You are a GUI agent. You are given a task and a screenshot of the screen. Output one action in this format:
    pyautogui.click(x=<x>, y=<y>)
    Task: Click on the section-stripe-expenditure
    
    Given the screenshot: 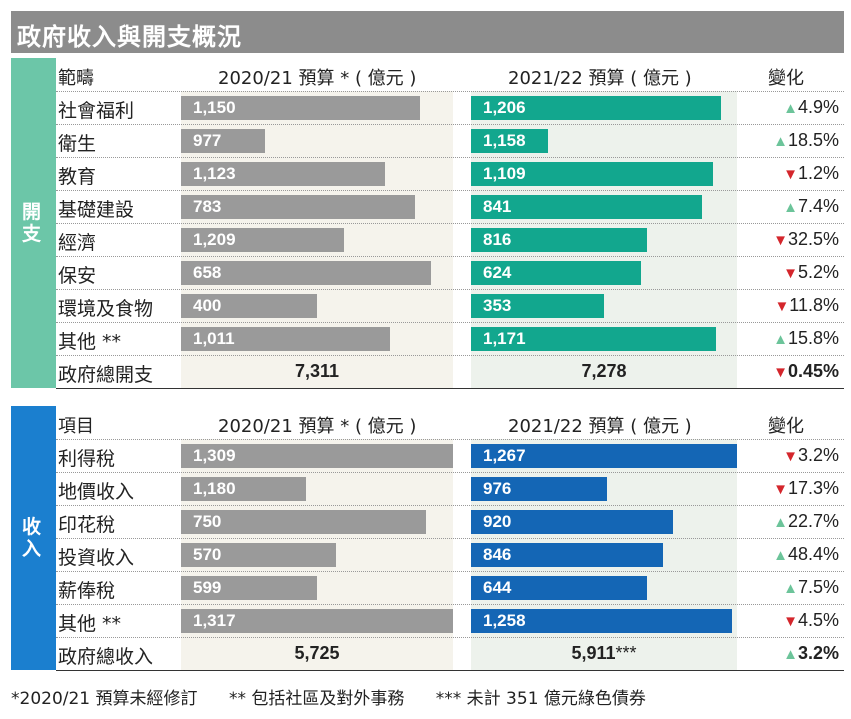 What is the action you would take?
    pyautogui.click(x=54, y=223)
    